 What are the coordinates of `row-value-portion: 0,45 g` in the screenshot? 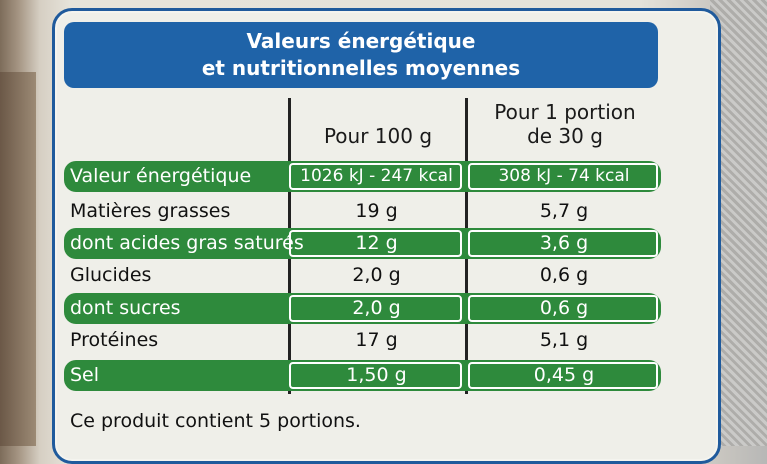 It's located at (564, 375).